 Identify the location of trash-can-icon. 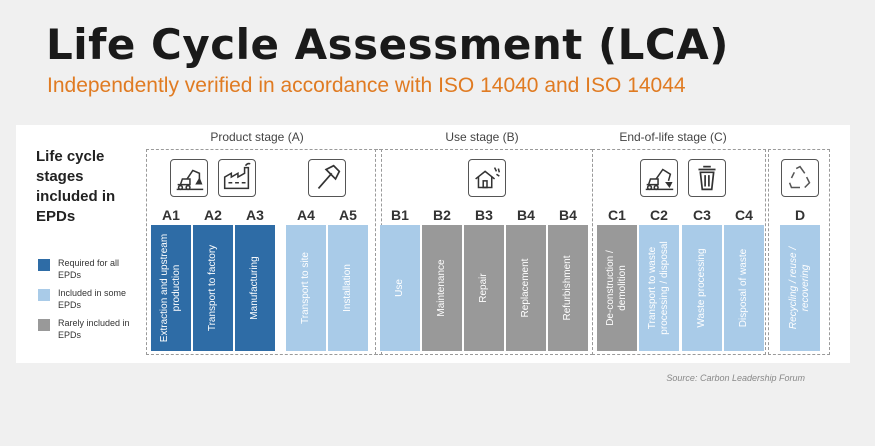
(707, 178).